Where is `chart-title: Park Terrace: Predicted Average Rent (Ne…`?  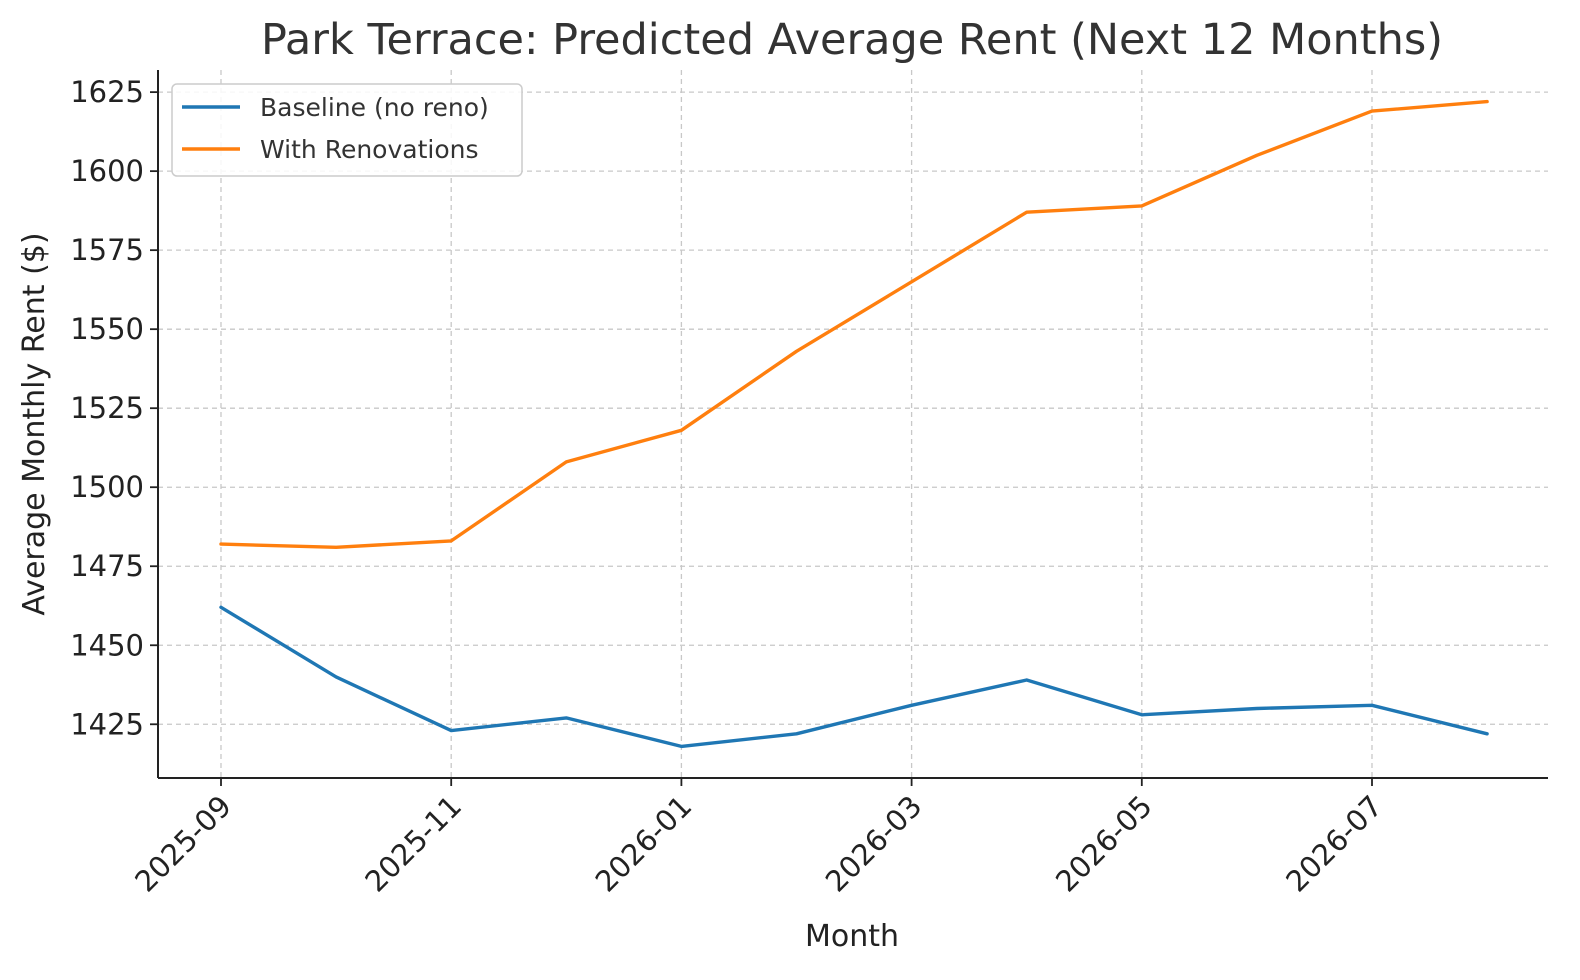 chart-title: Park Terrace: Predicted Average Rent (Ne… is located at coordinates (852, 40).